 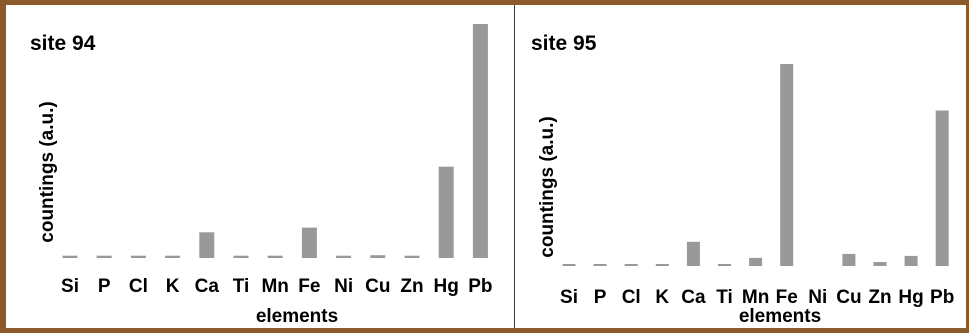 What do you see at coordinates (564, 43) in the screenshot?
I see `chart-title: site 95` at bounding box center [564, 43].